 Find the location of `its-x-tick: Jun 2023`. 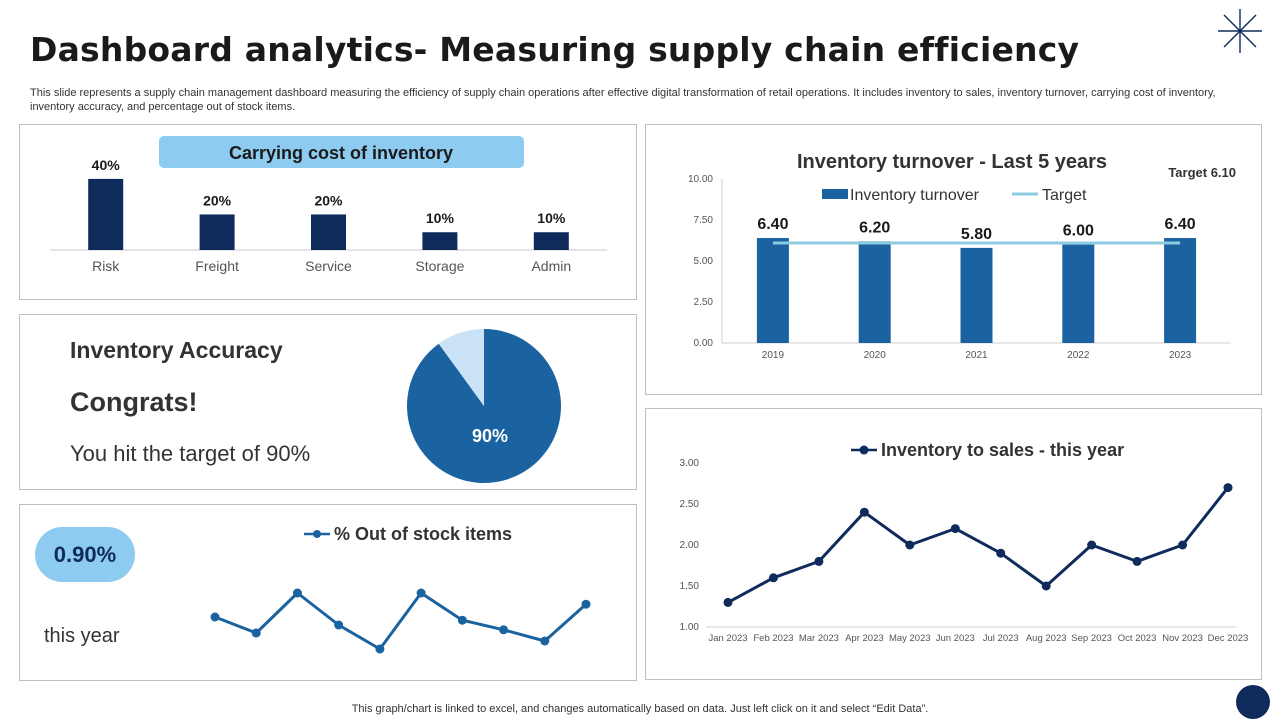

its-x-tick: Jun 2023 is located at coordinates (955, 638).